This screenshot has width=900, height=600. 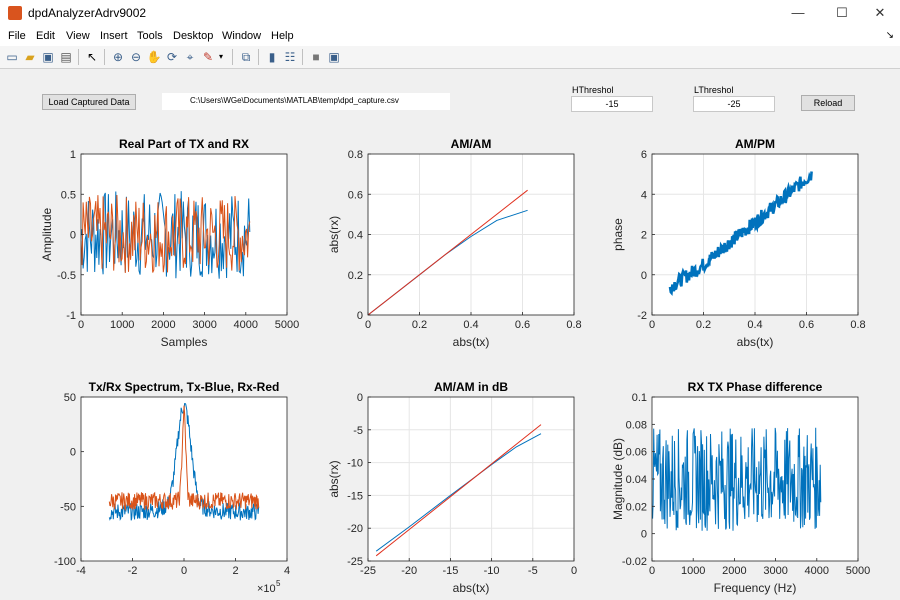 I want to click on menu-view: View, so click(x=78, y=36).